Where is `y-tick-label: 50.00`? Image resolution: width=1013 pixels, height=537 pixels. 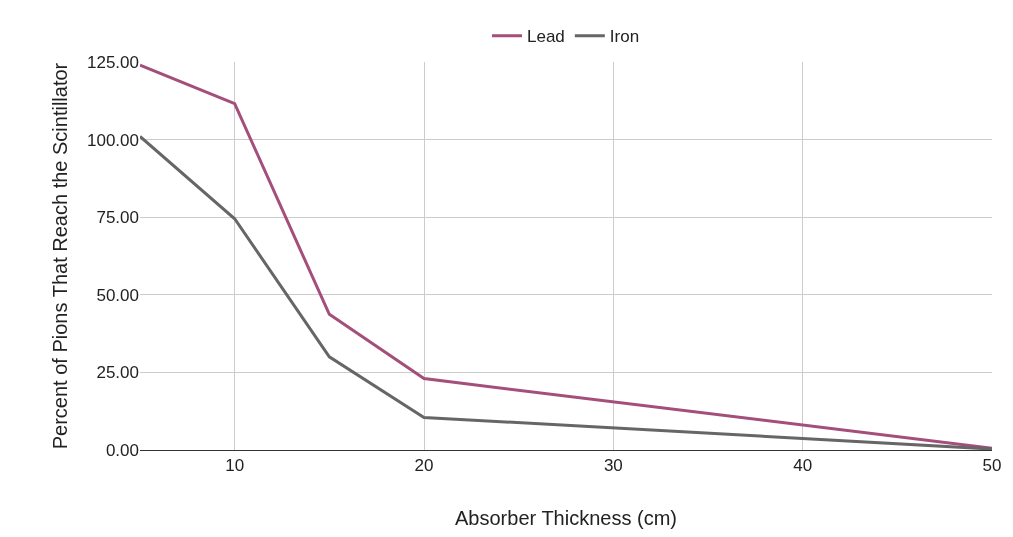
y-tick-label: 50.00 is located at coordinates (117, 295).